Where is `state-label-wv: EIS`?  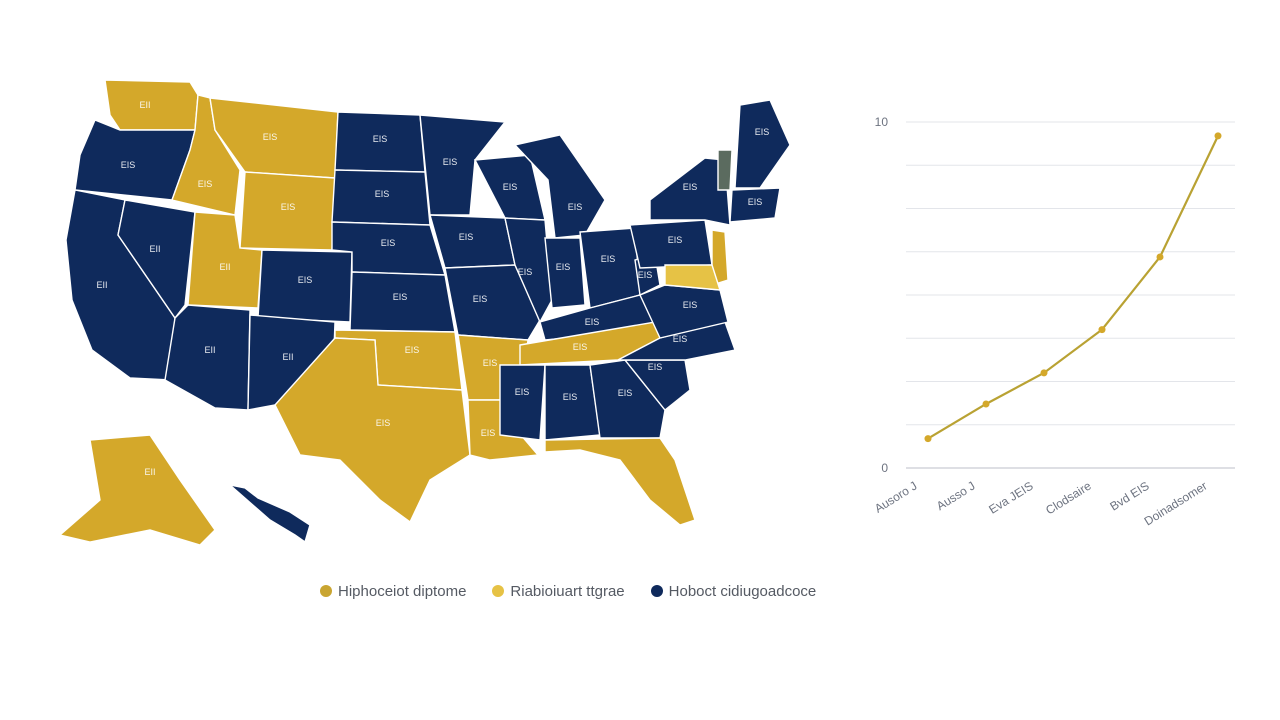
state-label-wv: EIS is located at coordinates (645, 275).